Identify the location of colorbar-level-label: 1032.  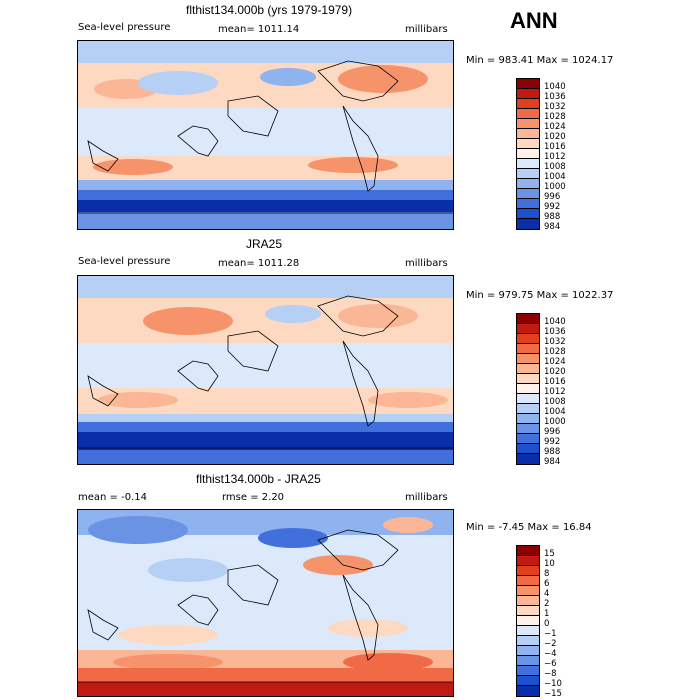
(555, 107).